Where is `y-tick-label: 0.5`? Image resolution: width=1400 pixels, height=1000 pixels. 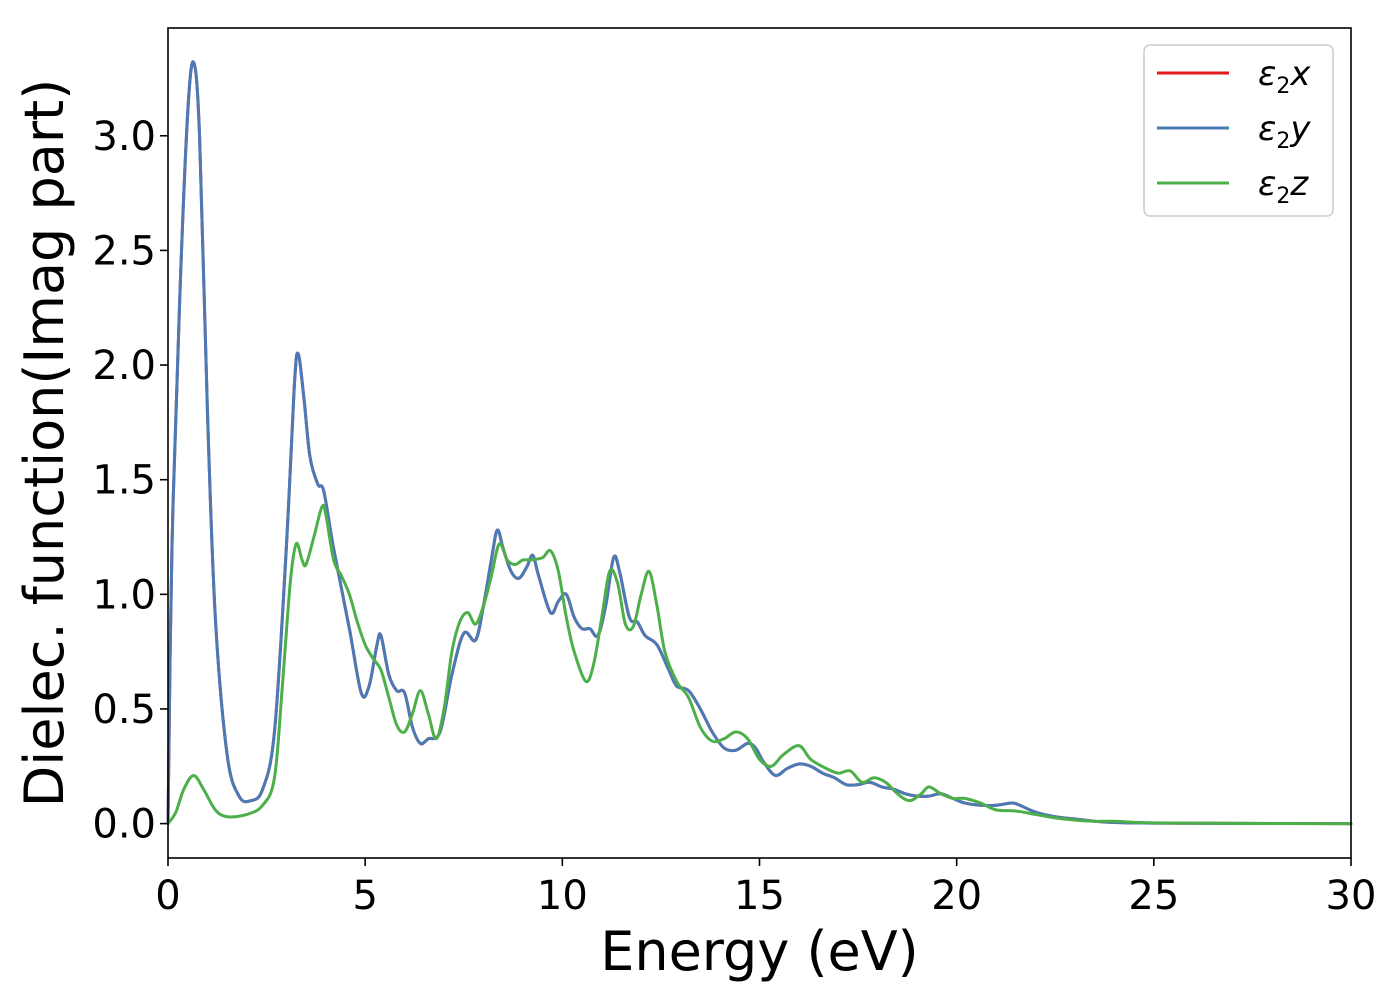 y-tick-label: 0.5 is located at coordinates (124, 710).